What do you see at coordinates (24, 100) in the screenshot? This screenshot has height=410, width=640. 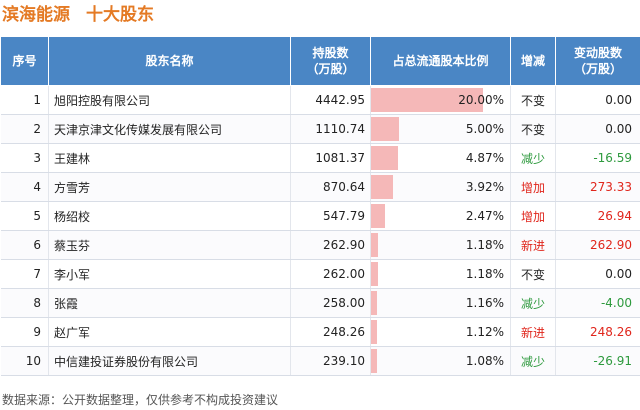 I see `cell-rank: 1` at bounding box center [24, 100].